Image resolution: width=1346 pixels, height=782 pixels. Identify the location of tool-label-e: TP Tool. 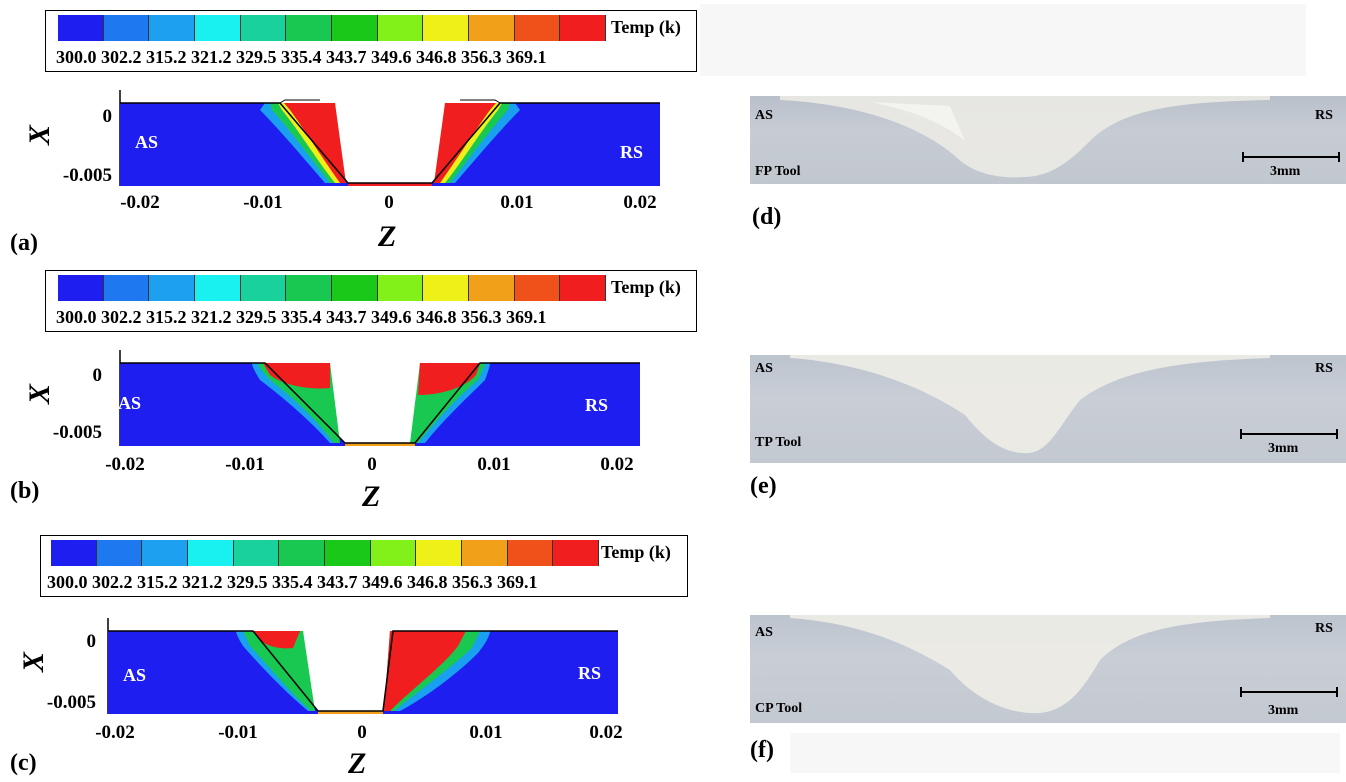
(778, 442).